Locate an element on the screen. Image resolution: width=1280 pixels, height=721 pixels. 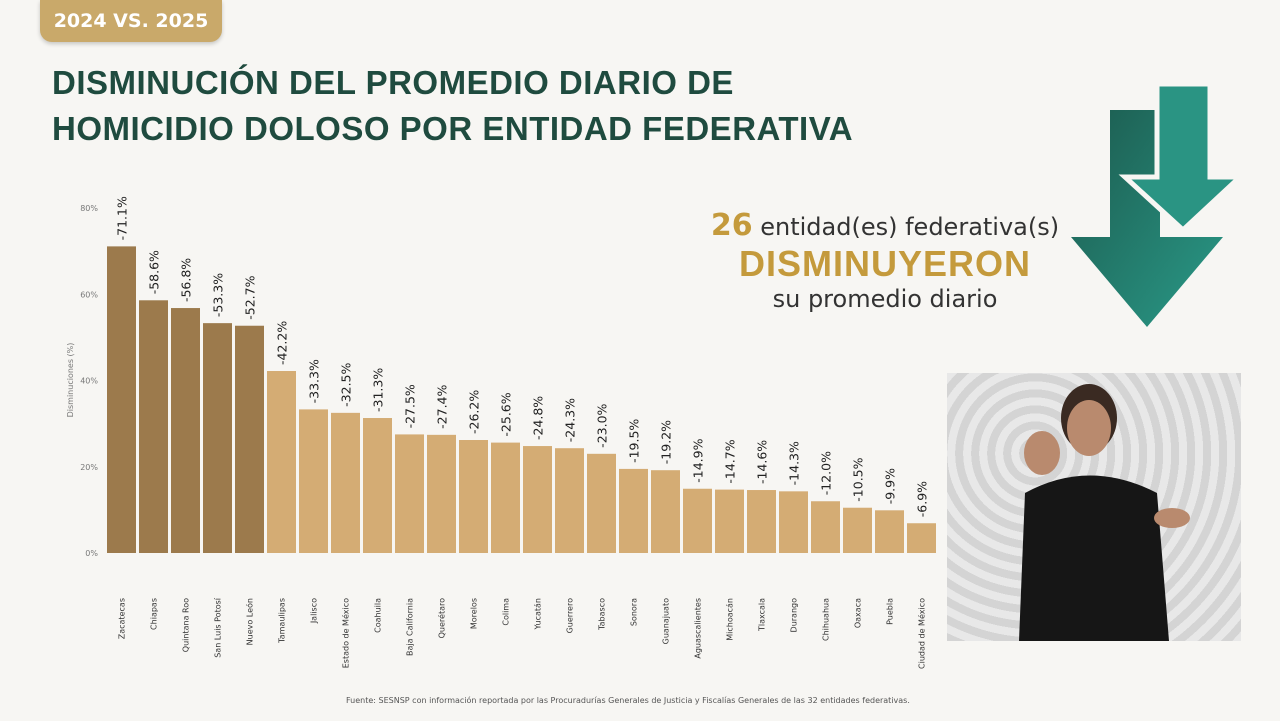
callout-text-3: su promedio diario is located at coordinates (885, 299).